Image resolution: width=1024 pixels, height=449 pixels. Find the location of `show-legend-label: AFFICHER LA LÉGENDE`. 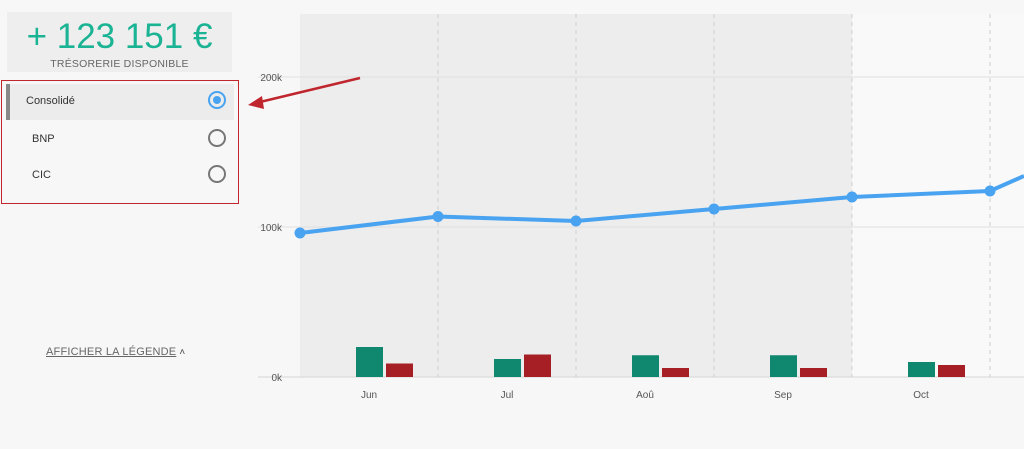

show-legend-label: AFFICHER LA LÉGENDE is located at coordinates (111, 352).